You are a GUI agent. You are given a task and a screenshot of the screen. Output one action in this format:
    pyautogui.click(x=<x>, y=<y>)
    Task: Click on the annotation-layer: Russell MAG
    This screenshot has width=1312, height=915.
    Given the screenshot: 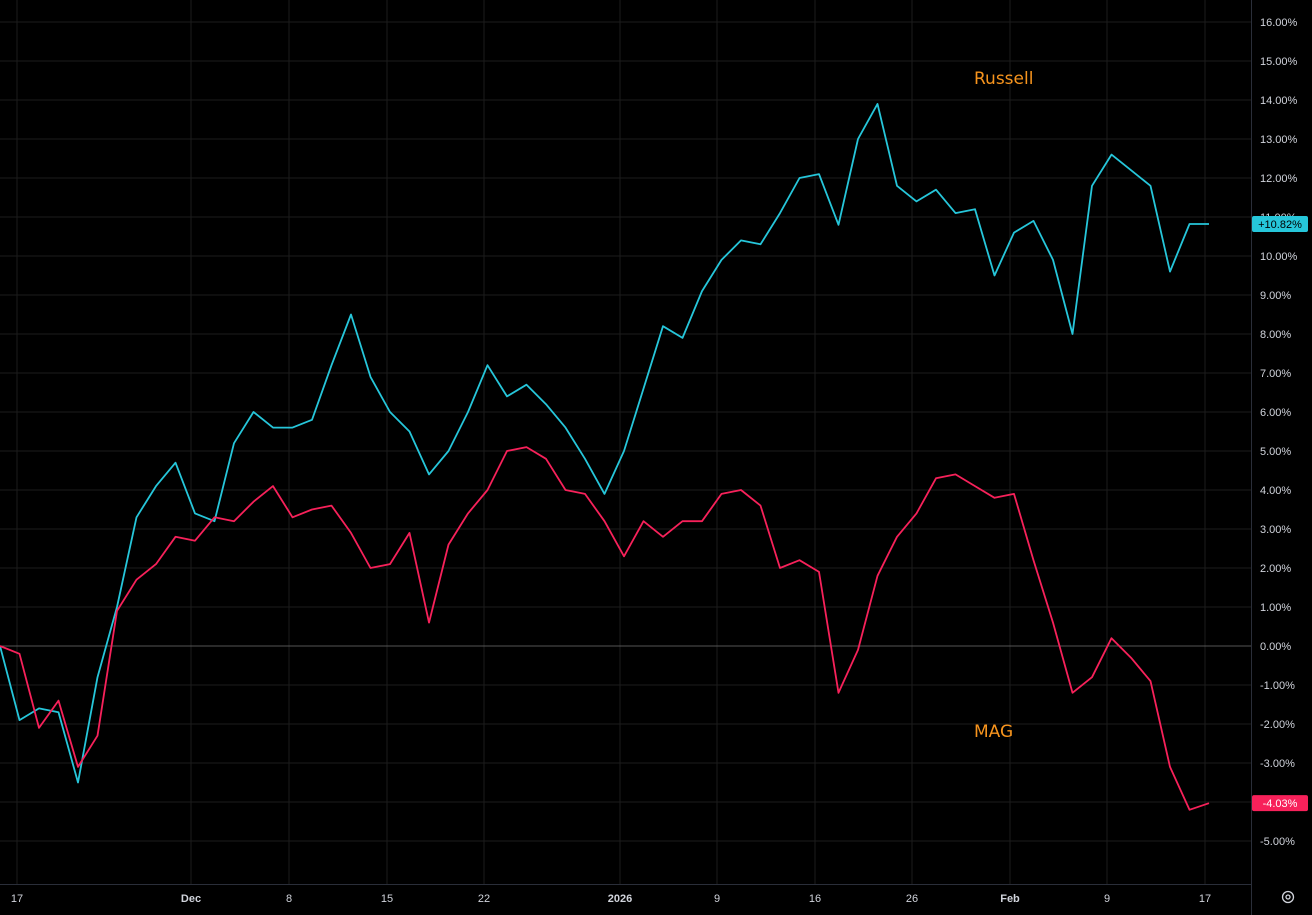 What is the action you would take?
    pyautogui.click(x=1003, y=405)
    